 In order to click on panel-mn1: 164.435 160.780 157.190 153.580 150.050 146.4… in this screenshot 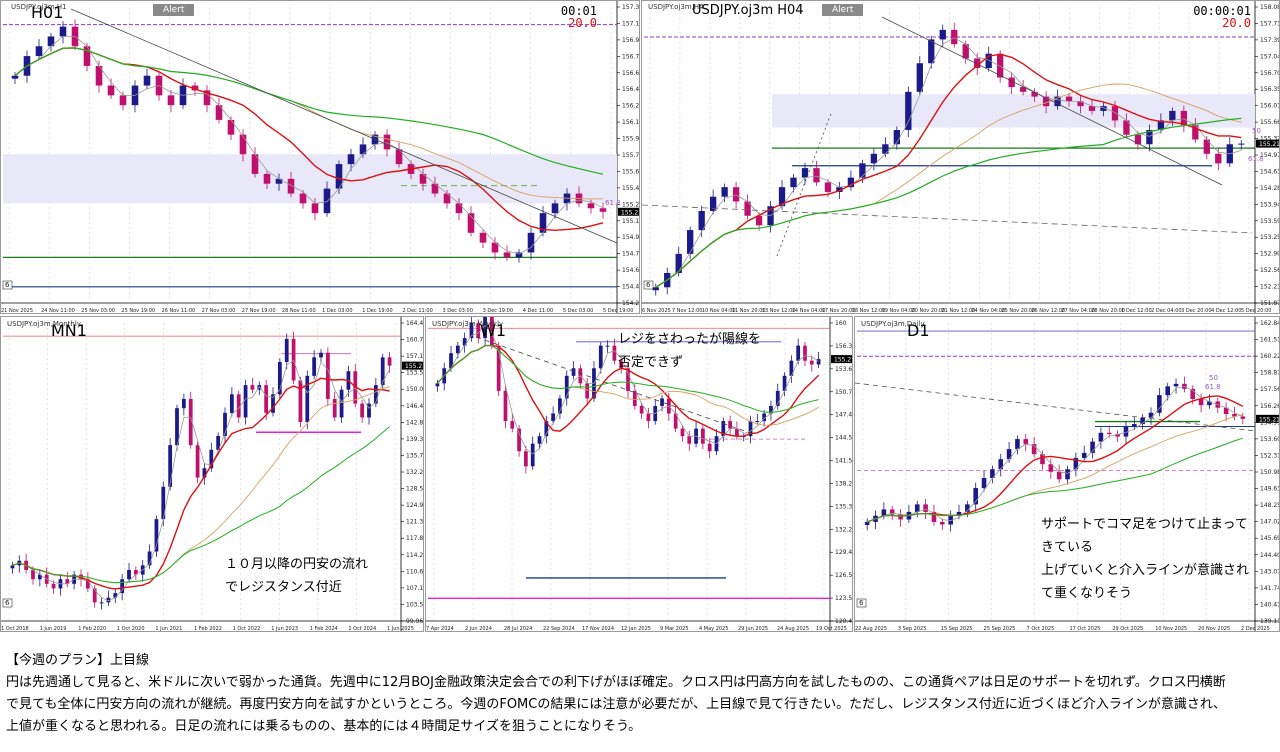, I will do `click(212, 474)`.